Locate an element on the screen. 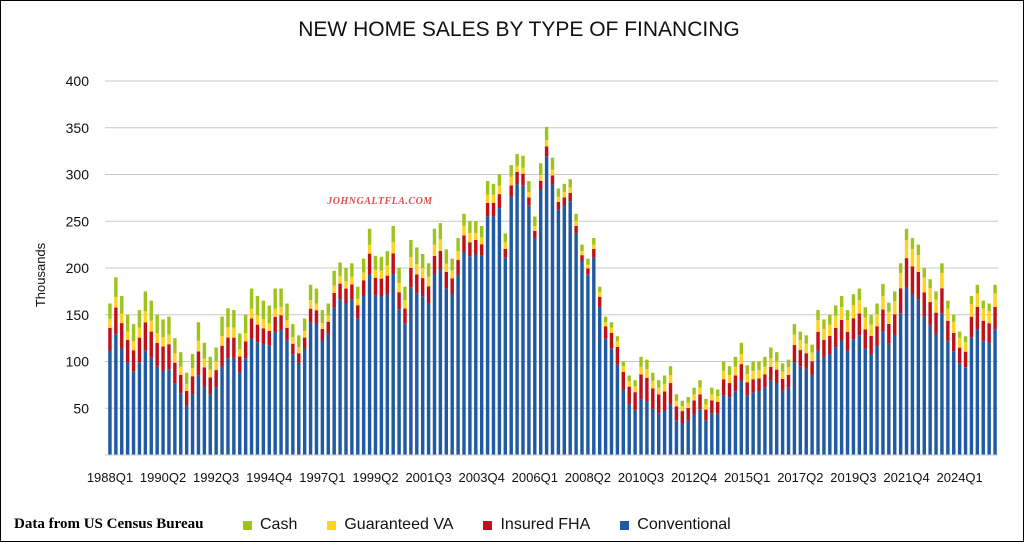 The image size is (1024, 542). legend-item-cash: Cash is located at coordinates (270, 525).